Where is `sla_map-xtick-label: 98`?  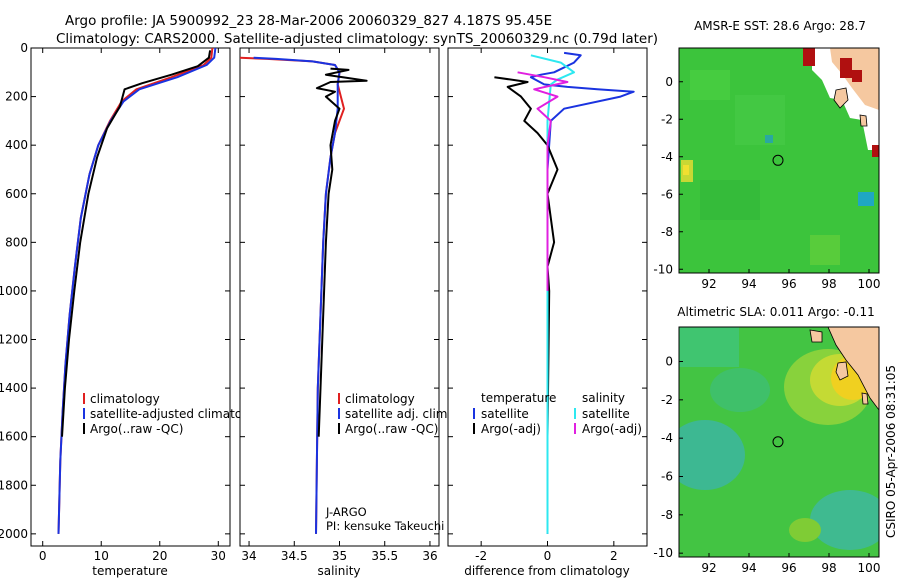
sla_map-xtick-label: 98 is located at coordinates (828, 568).